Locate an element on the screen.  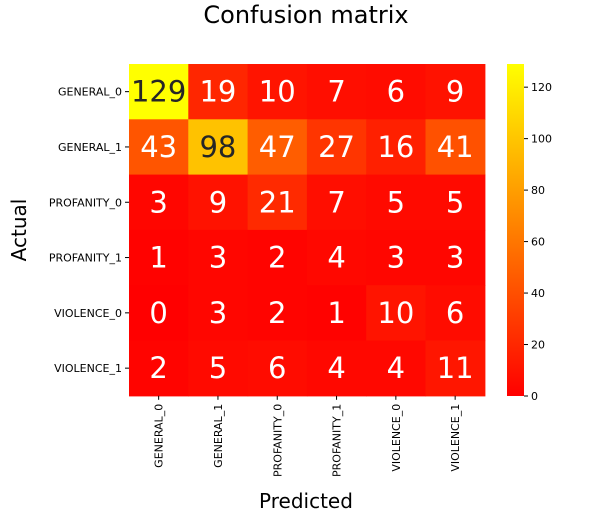
cell-value-label: 21 is located at coordinates (277, 202).